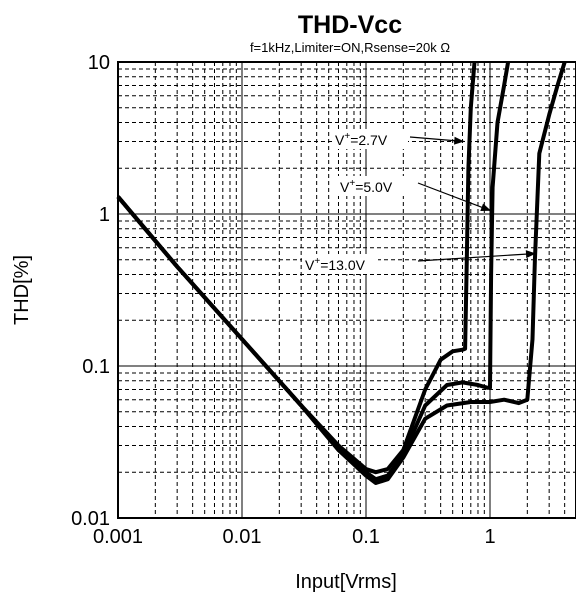 The width and height of the screenshot is (576, 603). I want to click on annotation-label: V+=13.0V, so click(335, 264).